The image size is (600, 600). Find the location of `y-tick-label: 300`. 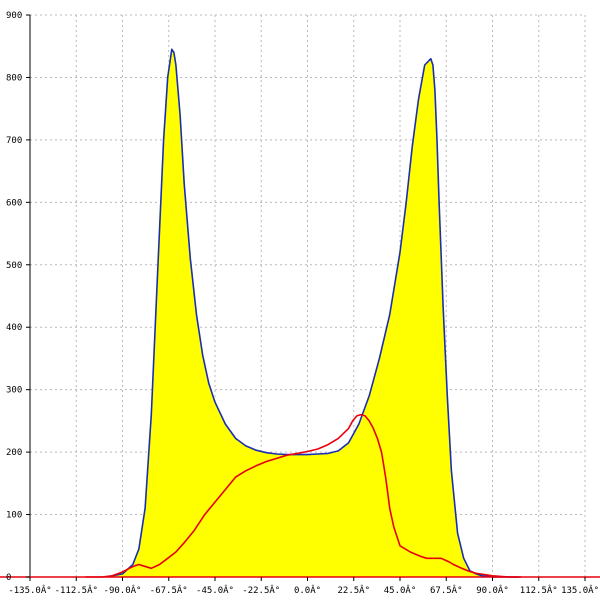

y-tick-label: 300 is located at coordinates (14, 391).